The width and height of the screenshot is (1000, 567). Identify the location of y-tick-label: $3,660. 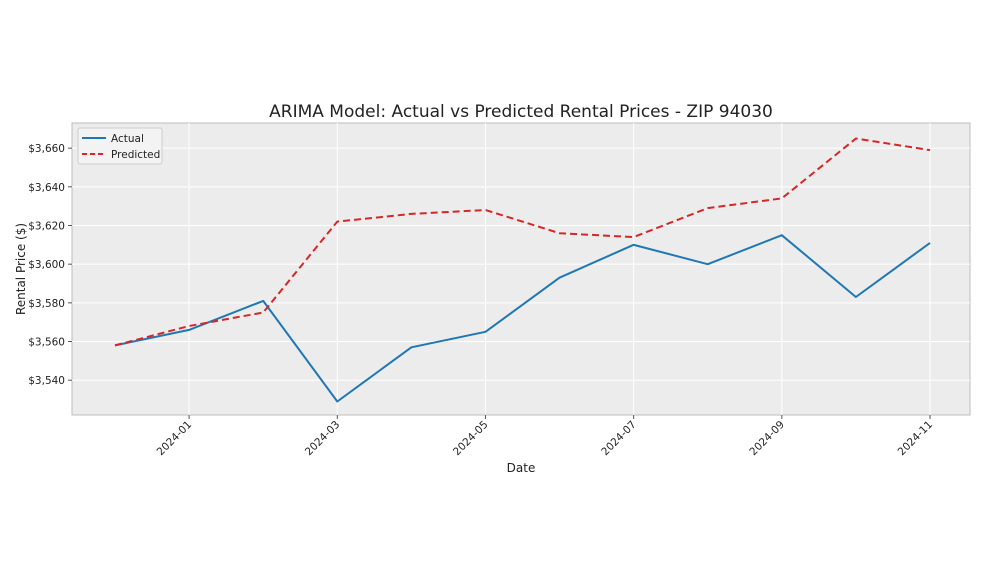
(46, 149).